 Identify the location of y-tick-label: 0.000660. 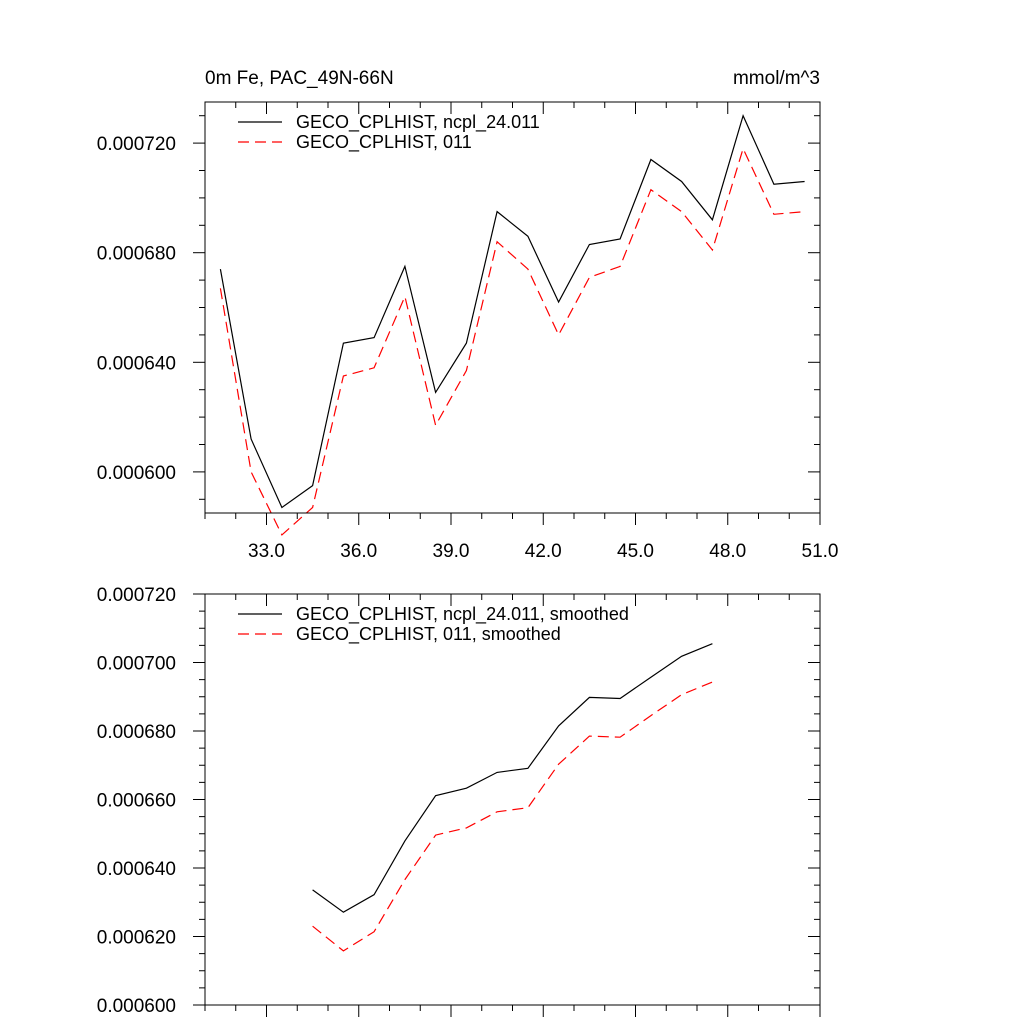
(136, 801).